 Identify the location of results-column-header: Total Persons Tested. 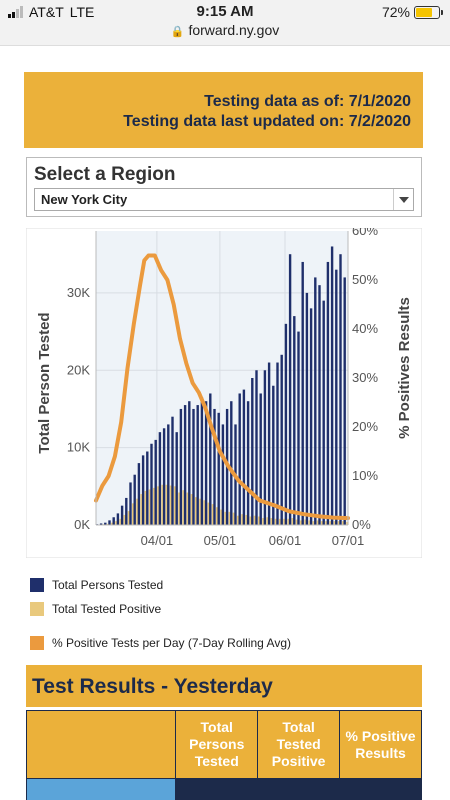
(217, 744).